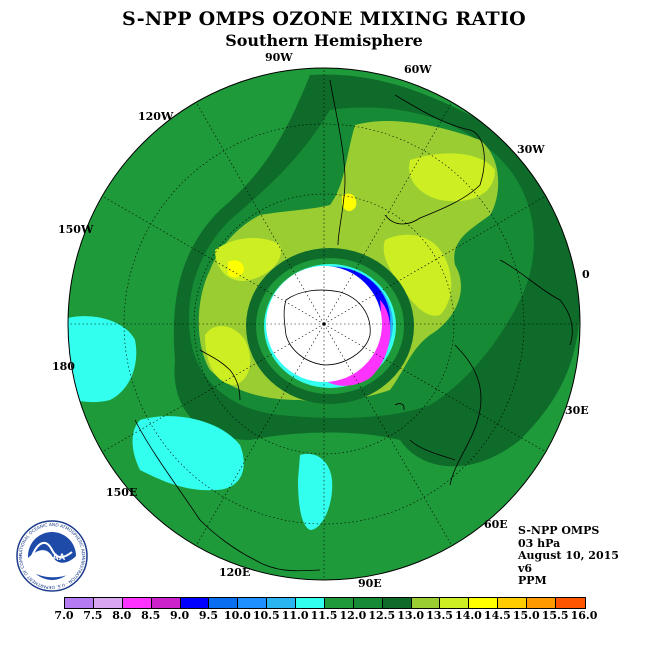  What do you see at coordinates (497, 615) in the screenshot?
I see `colorbar-tick-label: 14.5` at bounding box center [497, 615].